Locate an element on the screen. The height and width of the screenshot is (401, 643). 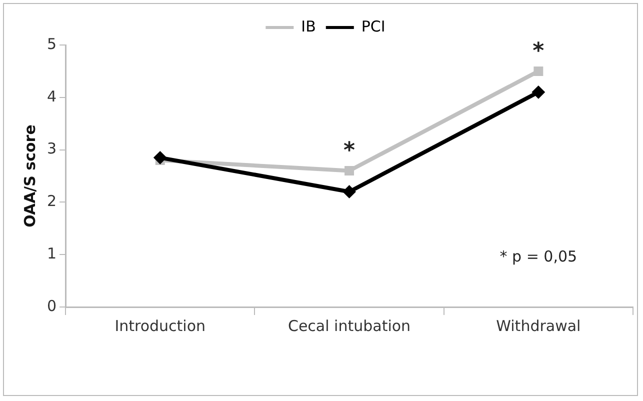
x-tick-label: Introduction is located at coordinates (160, 325).